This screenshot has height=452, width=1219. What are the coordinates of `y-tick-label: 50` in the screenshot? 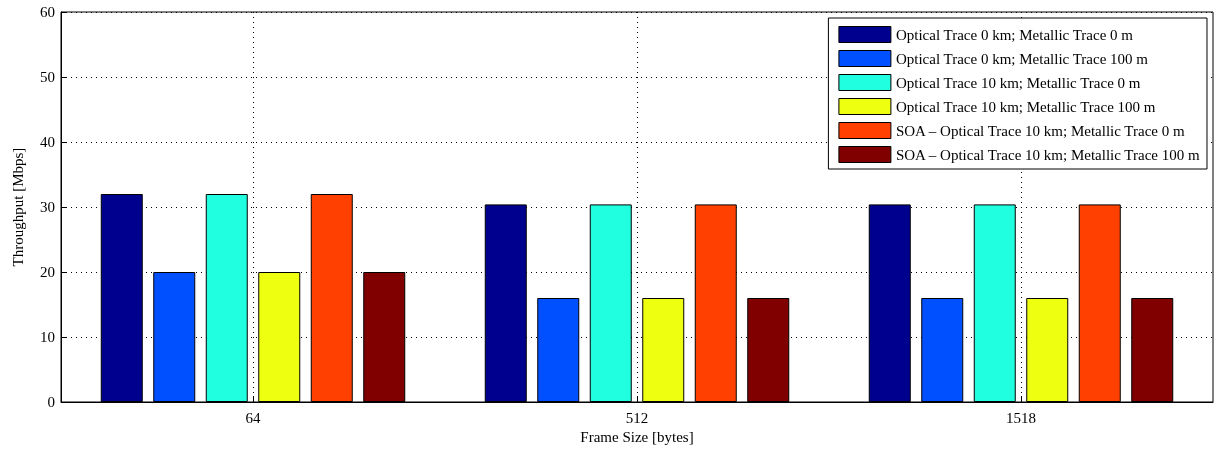 It's located at (47, 77).